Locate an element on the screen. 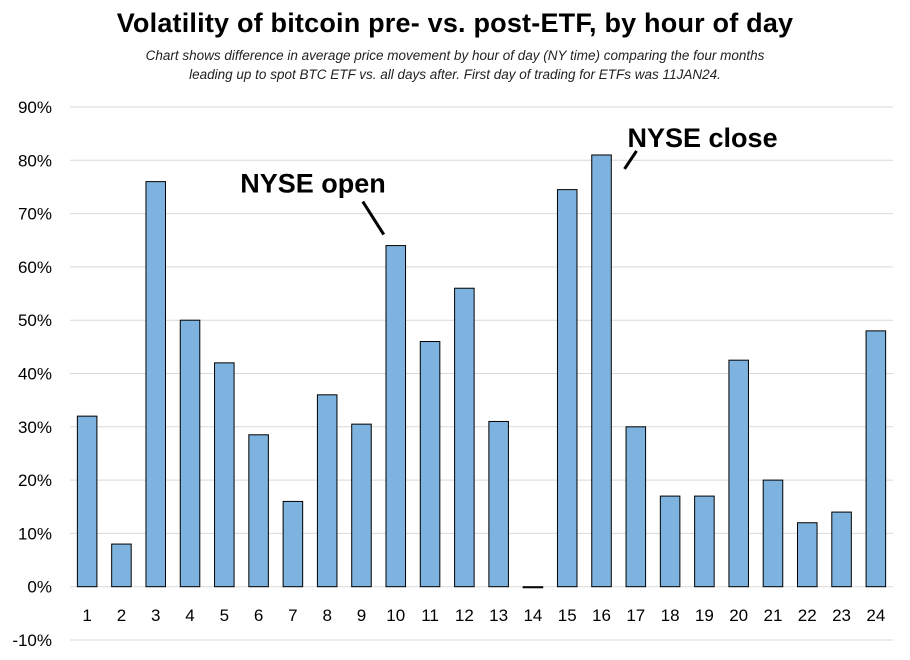 This screenshot has width=910, height=660. y-tick-label: -10% is located at coordinates (32, 640).